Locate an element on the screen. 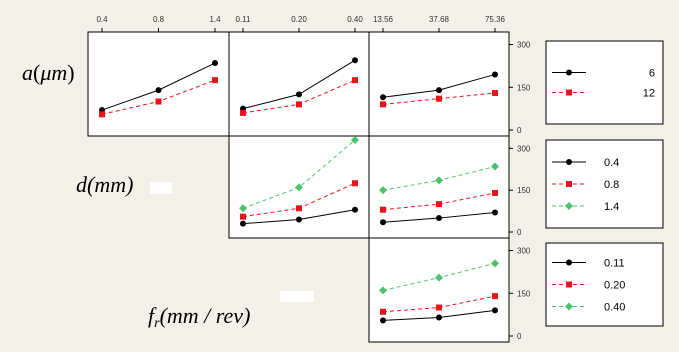 This screenshot has width=679, height=352. legend-label-1-0: 0.4 is located at coordinates (611, 163).